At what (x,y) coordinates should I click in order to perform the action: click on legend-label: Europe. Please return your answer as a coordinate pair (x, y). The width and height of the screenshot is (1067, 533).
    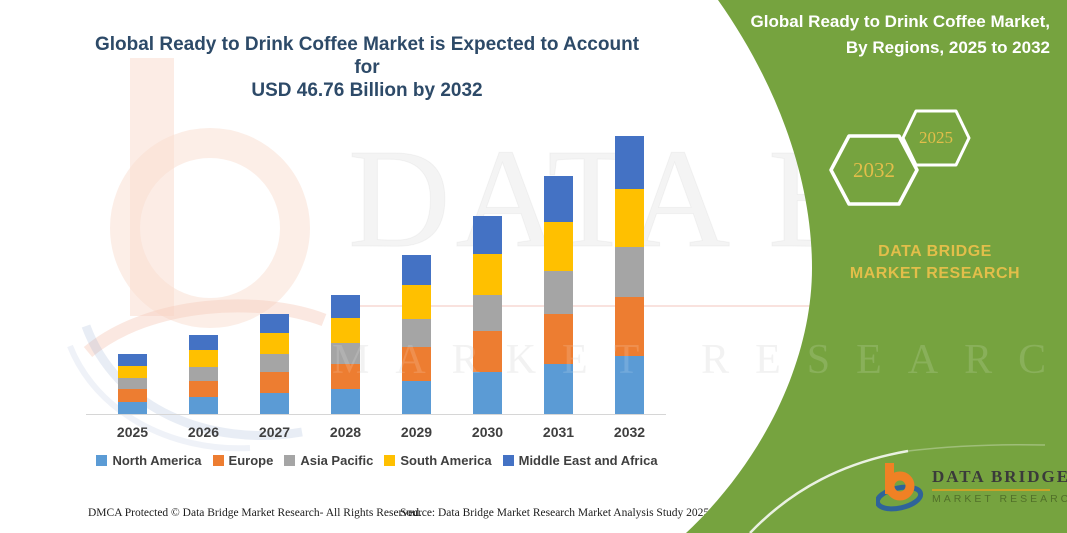
    Looking at the image, I should click on (251, 460).